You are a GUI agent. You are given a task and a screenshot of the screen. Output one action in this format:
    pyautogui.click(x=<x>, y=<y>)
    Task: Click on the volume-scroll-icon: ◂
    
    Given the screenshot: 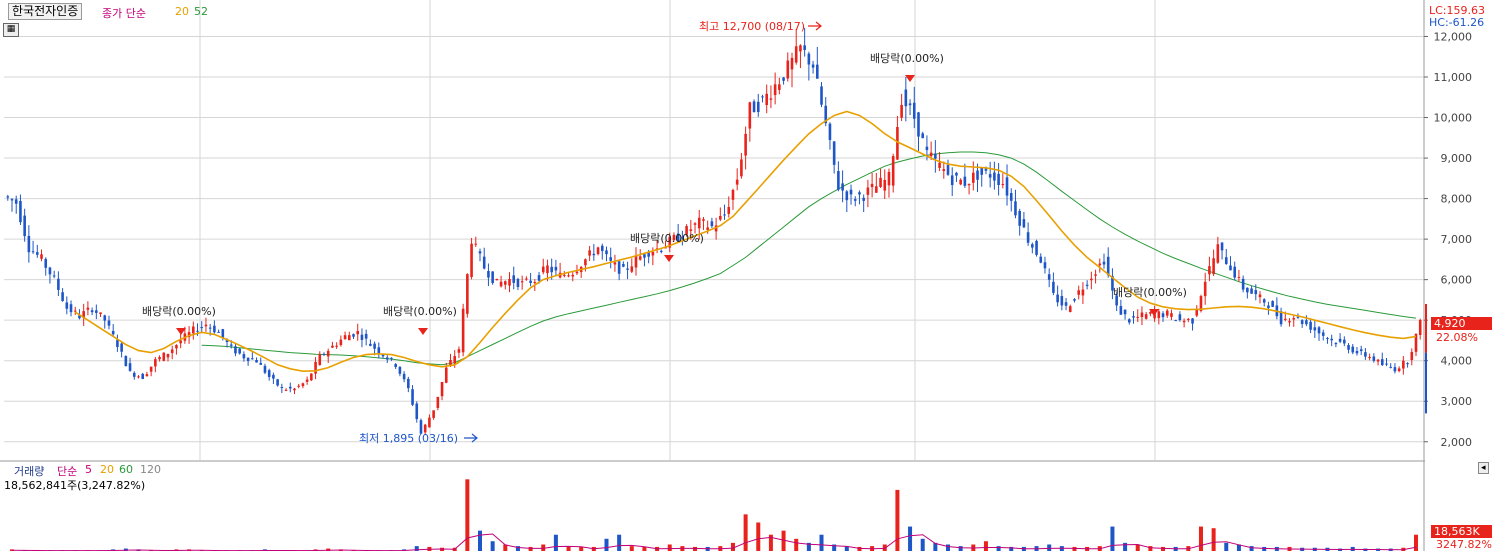 What is the action you would take?
    pyautogui.click(x=1483, y=468)
    